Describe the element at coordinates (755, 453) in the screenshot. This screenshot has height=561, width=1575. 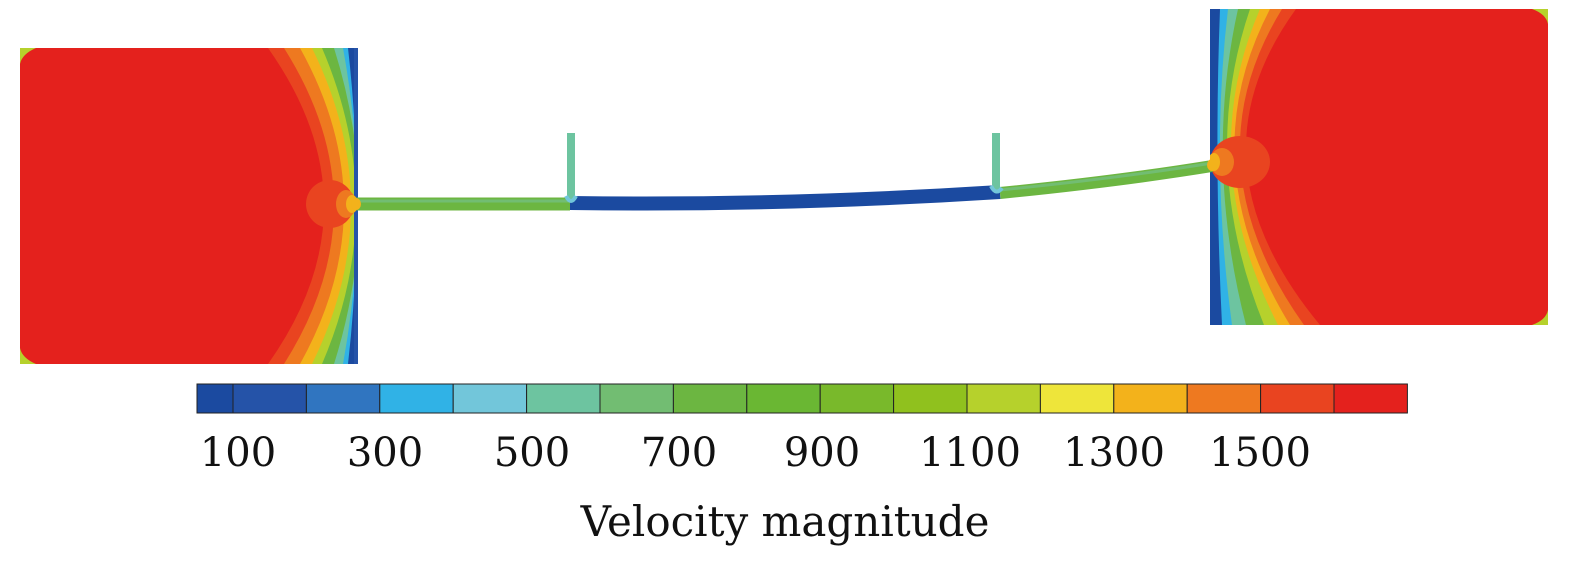
I see `colorbar-tick-labels: 100 300 500 700 900 1100 1300 1500` at that location.